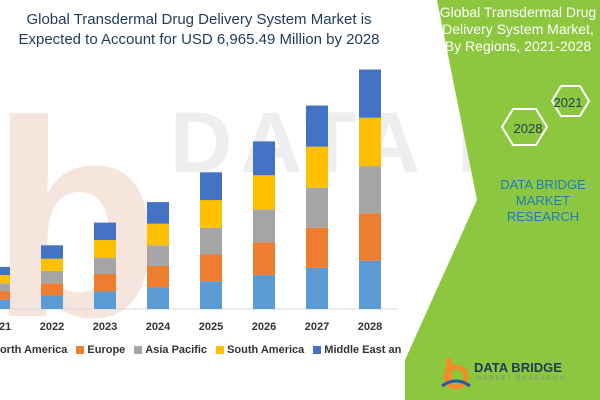  What do you see at coordinates (264, 292) in the screenshot?
I see `bar-segment-2026-north-america` at bounding box center [264, 292].